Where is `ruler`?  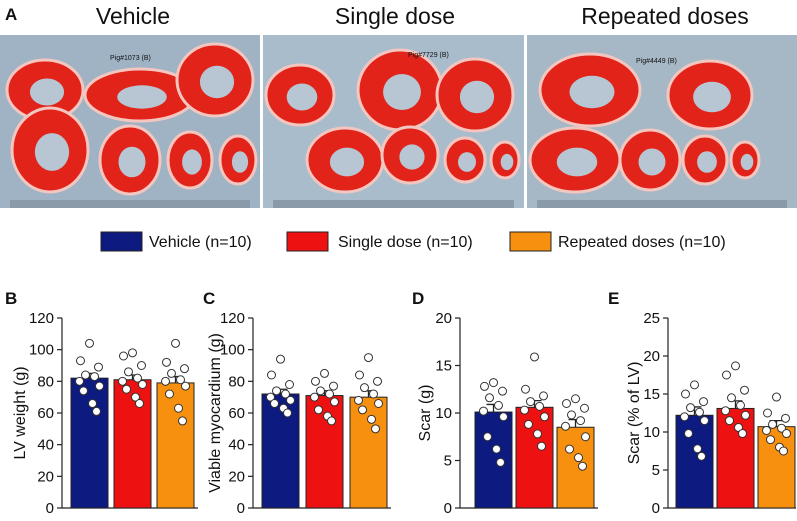
ruler is located at coordinates (130, 204).